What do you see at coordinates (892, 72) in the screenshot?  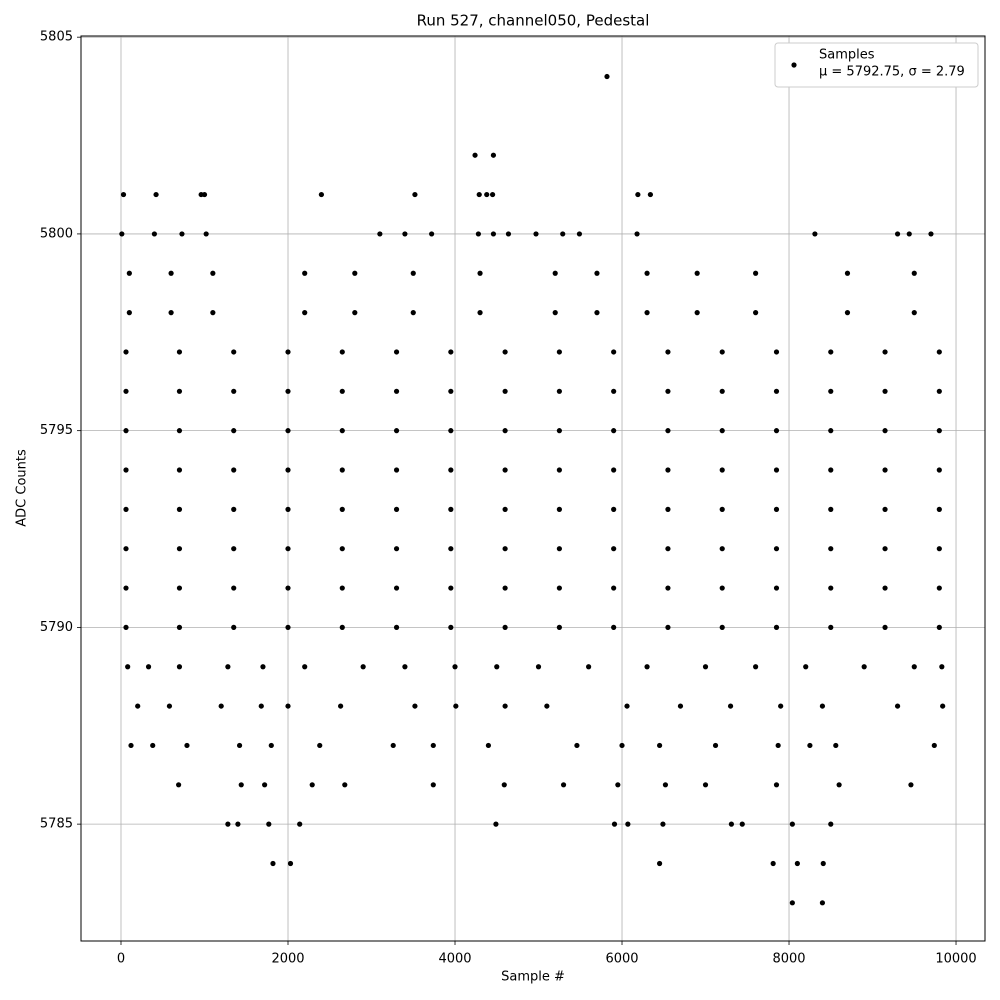 I see `legend-stats: μ = 5792.75, σ = 2.79` at bounding box center [892, 72].